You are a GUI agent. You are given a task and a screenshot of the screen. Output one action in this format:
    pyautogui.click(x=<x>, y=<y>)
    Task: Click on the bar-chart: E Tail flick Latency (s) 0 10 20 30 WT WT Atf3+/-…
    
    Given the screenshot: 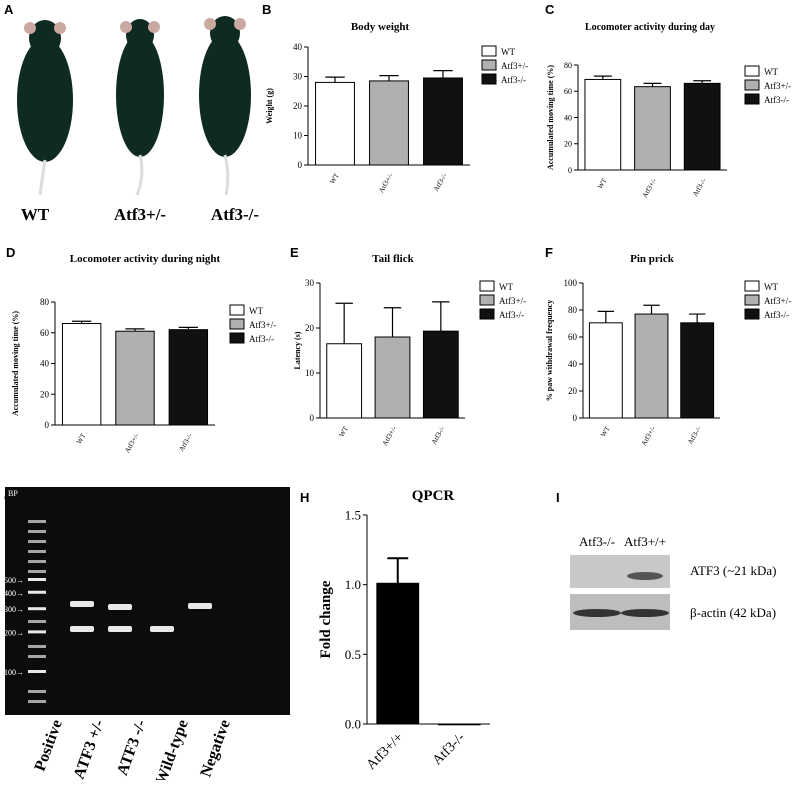 What is the action you would take?
    pyautogui.click(x=408, y=346)
    